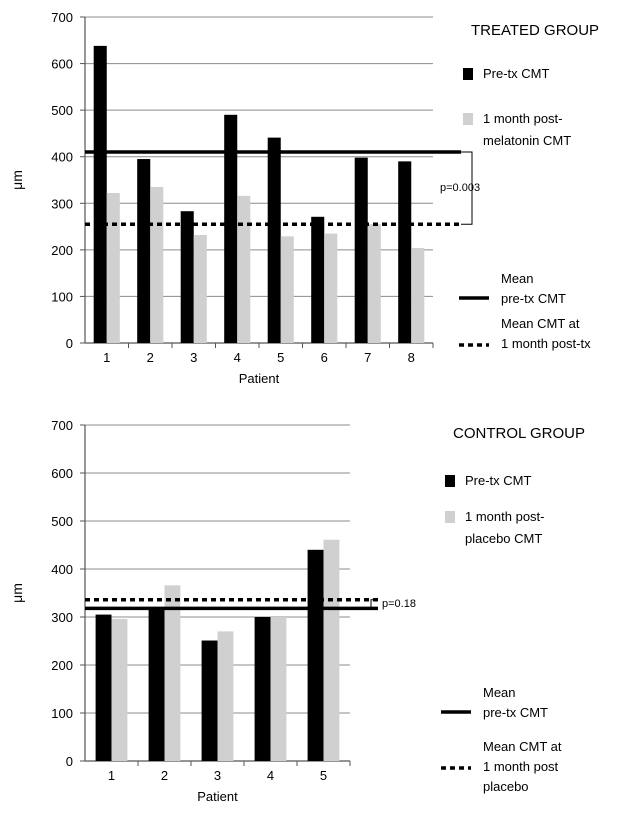 The image size is (622, 815). I want to click on legend-label: 1 month post, so click(521, 766).